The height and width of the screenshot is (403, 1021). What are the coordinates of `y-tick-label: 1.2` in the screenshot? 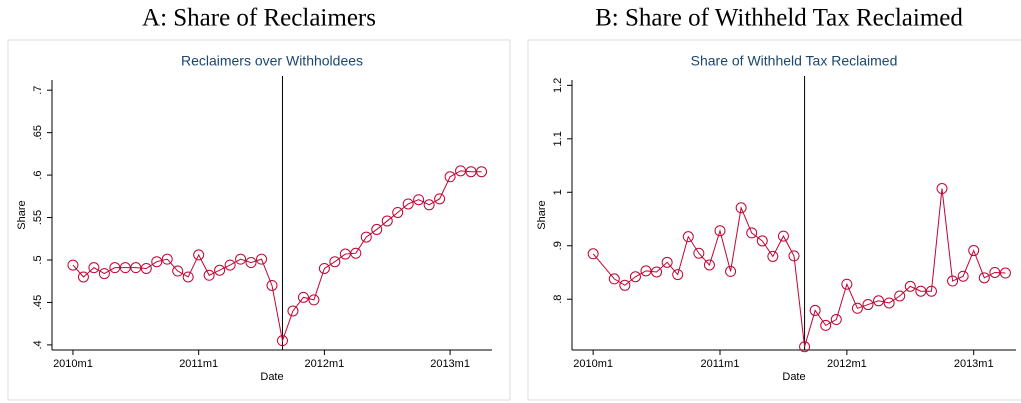 It's located at (558, 85).